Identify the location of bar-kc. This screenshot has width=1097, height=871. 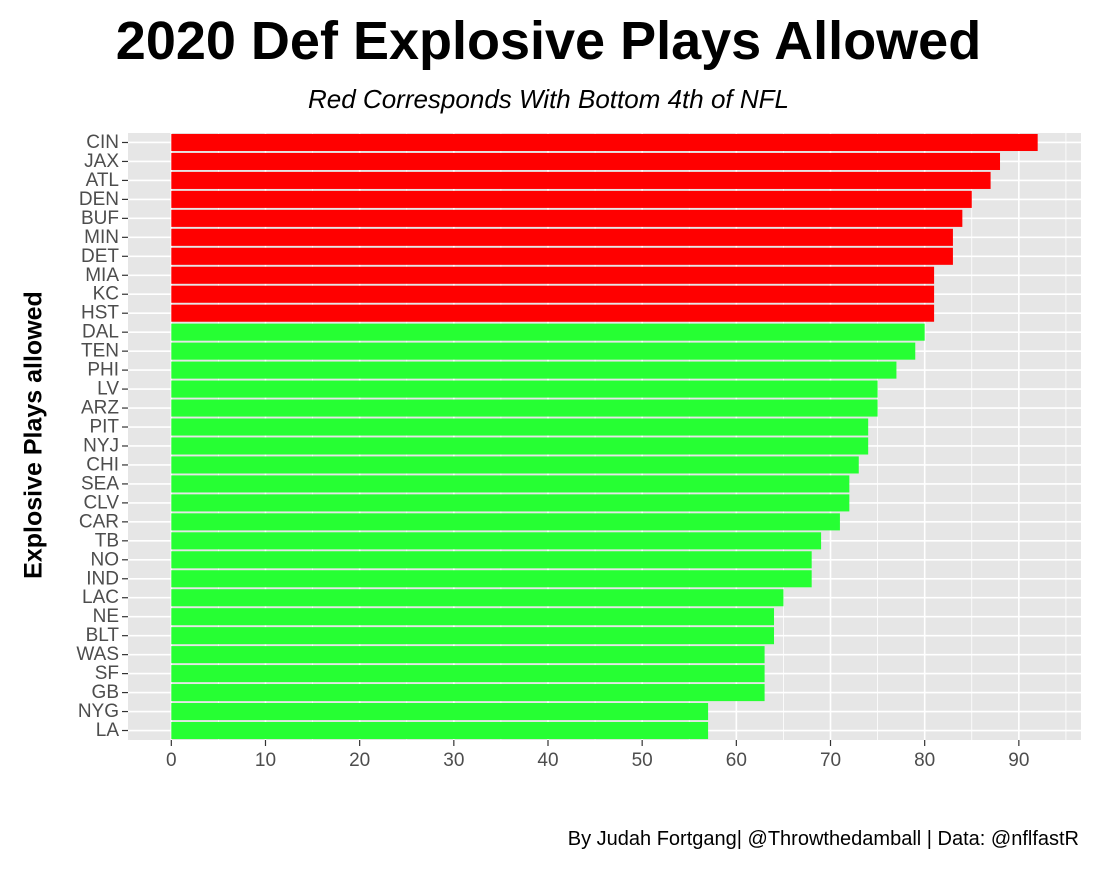
(553, 294).